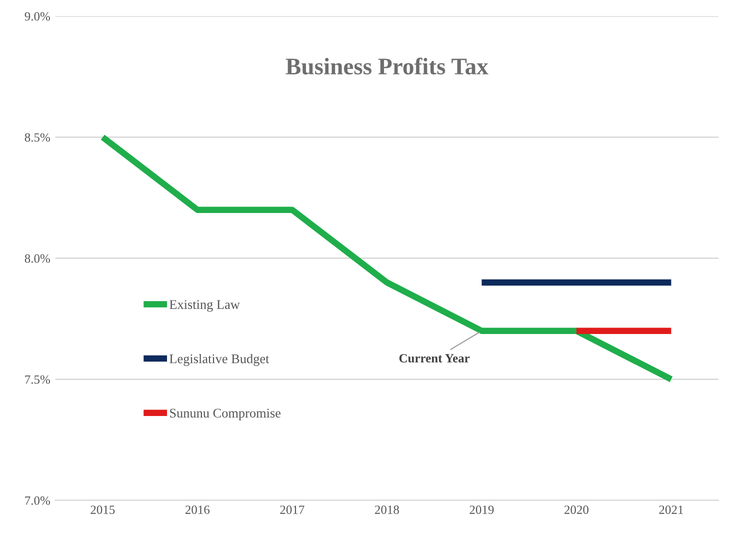 The height and width of the screenshot is (538, 737). What do you see at coordinates (37, 379) in the screenshot?
I see `y-tick-label: 7.5%` at bounding box center [37, 379].